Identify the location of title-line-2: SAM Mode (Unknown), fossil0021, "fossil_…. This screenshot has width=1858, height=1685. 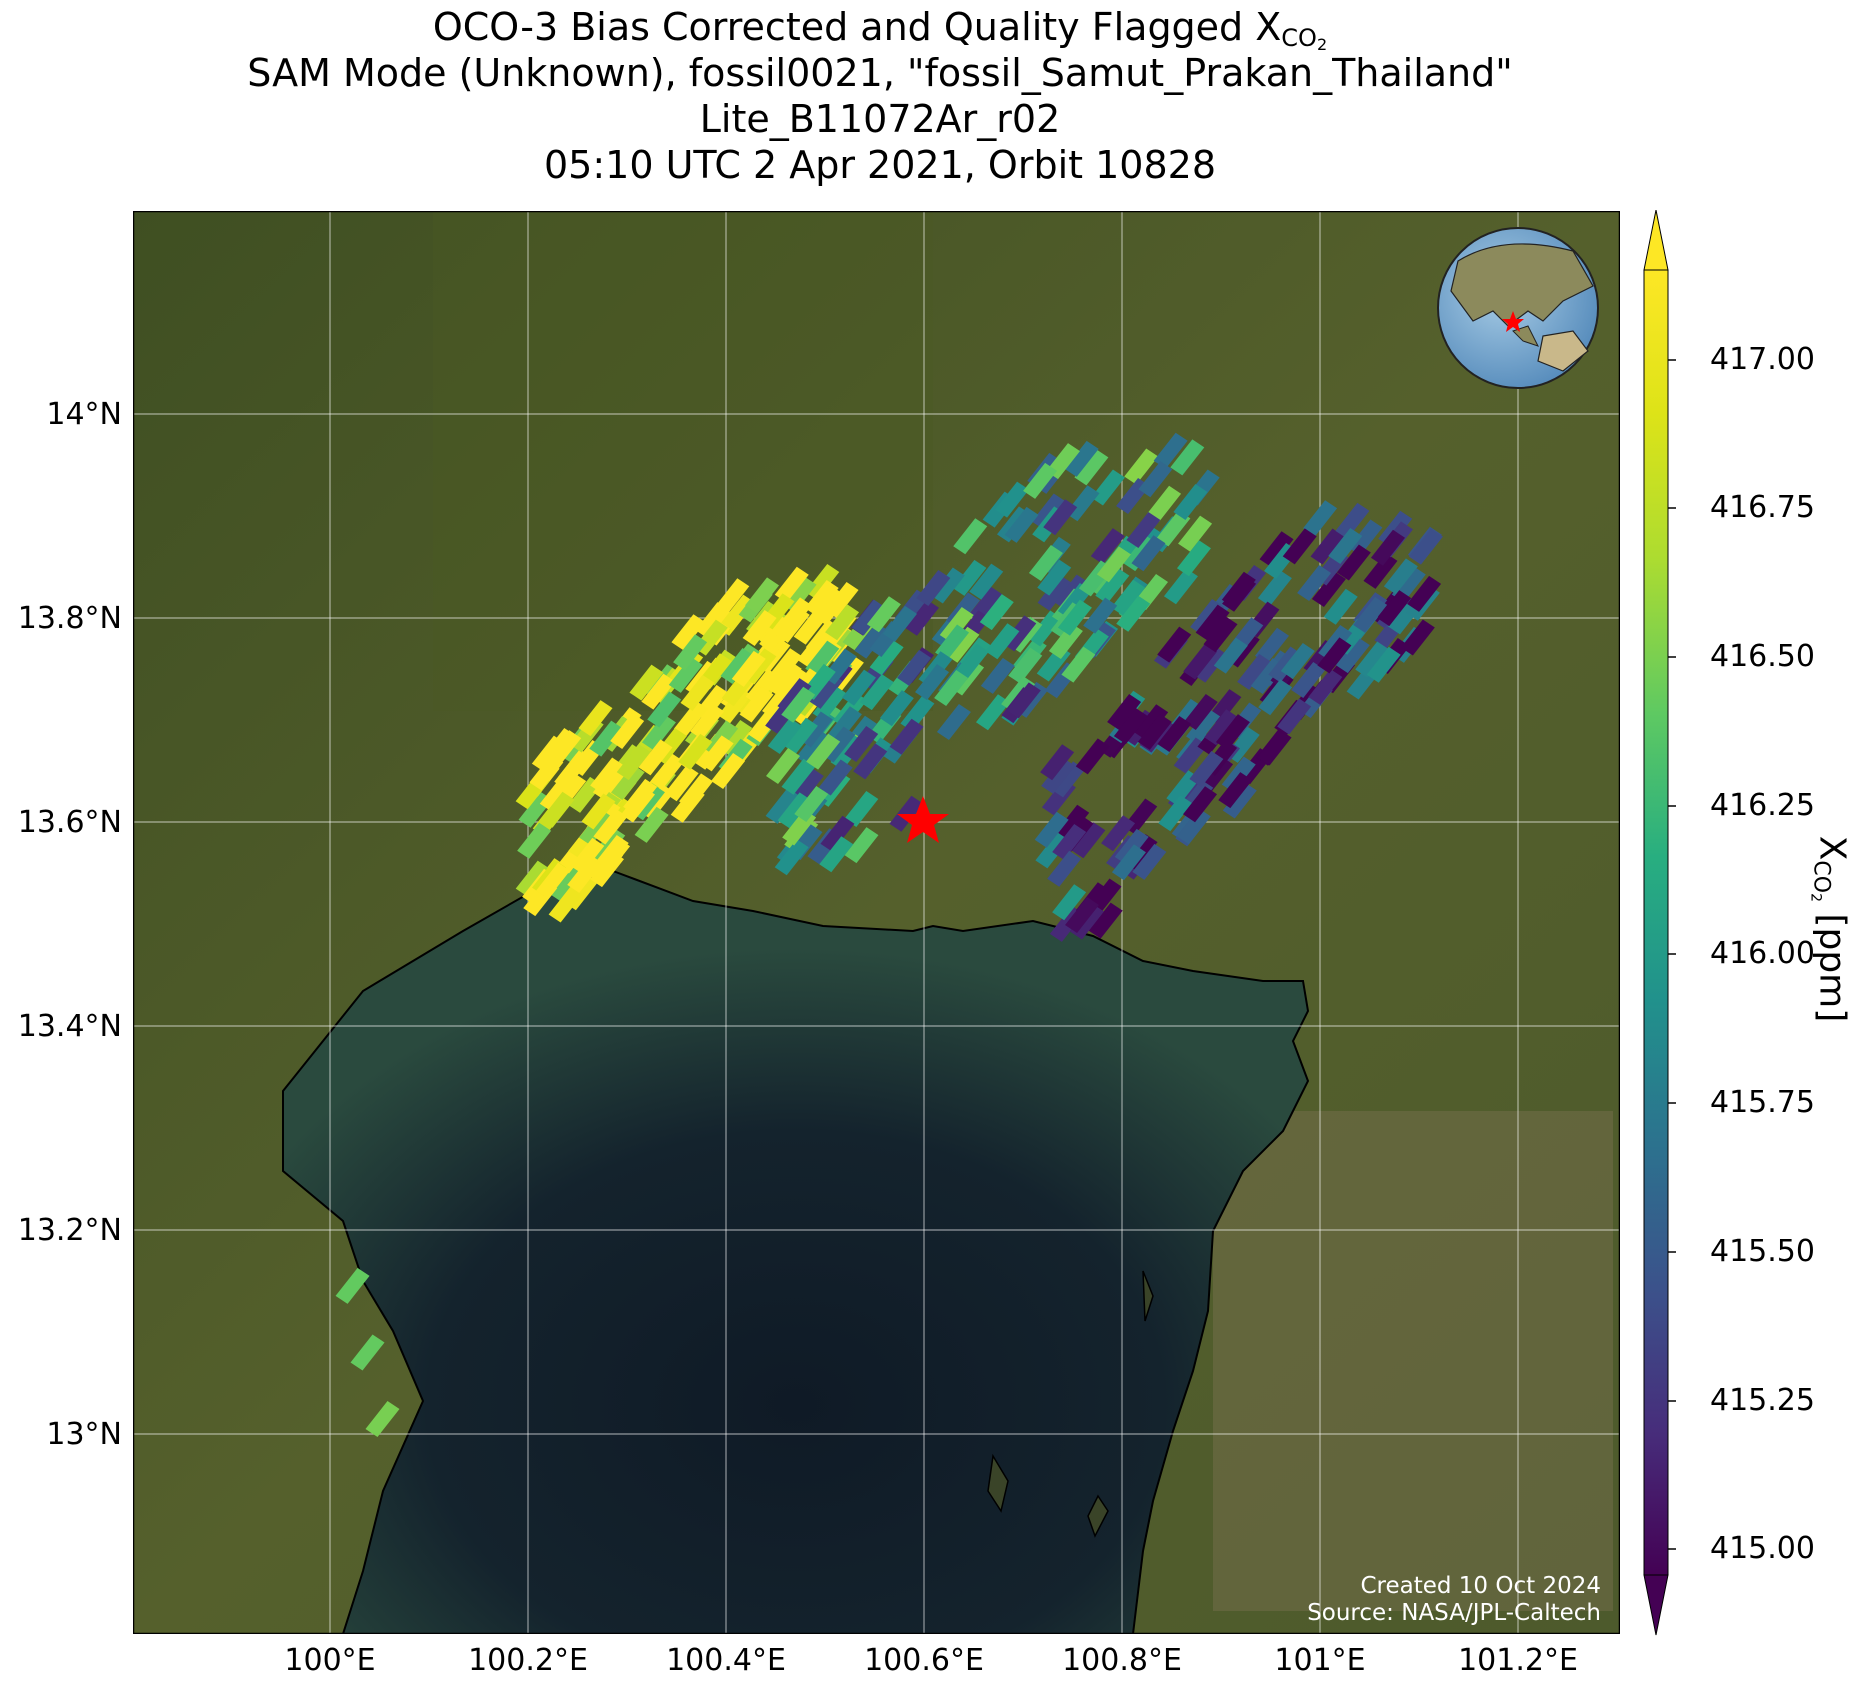
(880, 73).